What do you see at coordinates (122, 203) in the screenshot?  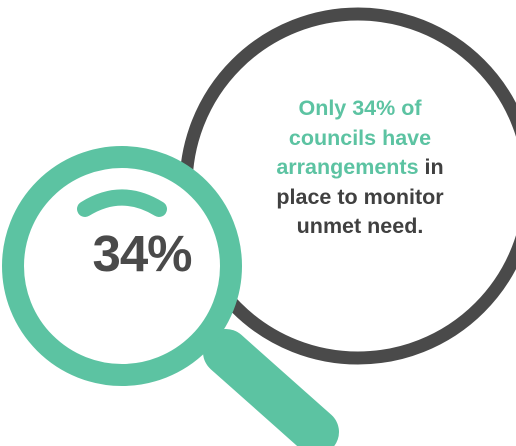 I see `magnifier-glare-arc` at bounding box center [122, 203].